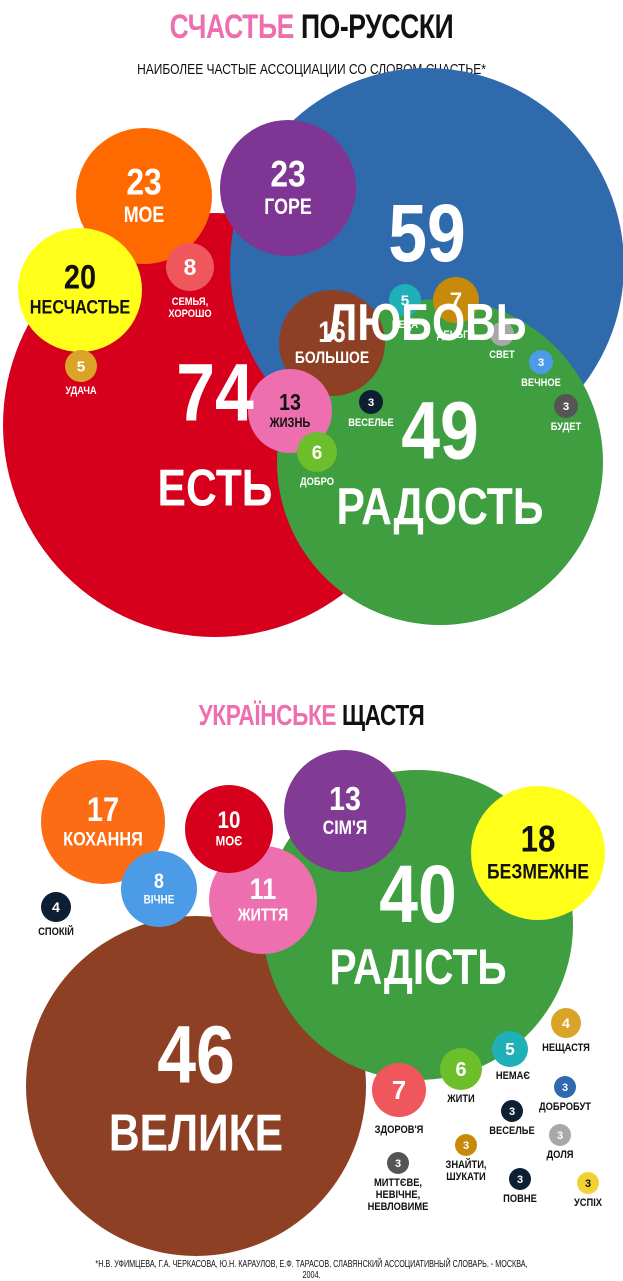 This screenshot has height=1281, width=623. I want to click on label-кохання: КОХАННЯ, so click(103, 839).